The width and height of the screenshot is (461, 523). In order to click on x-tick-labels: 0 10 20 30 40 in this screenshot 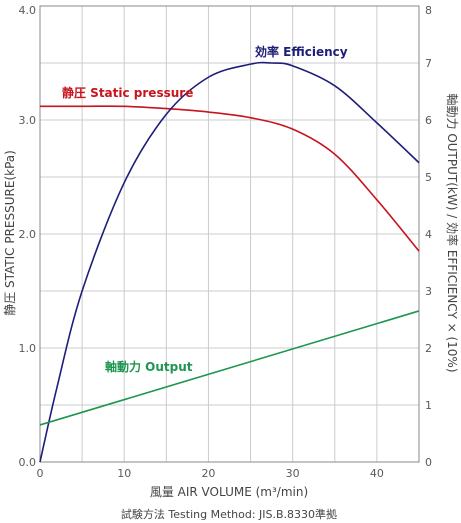, I will do `click(210, 473)`.